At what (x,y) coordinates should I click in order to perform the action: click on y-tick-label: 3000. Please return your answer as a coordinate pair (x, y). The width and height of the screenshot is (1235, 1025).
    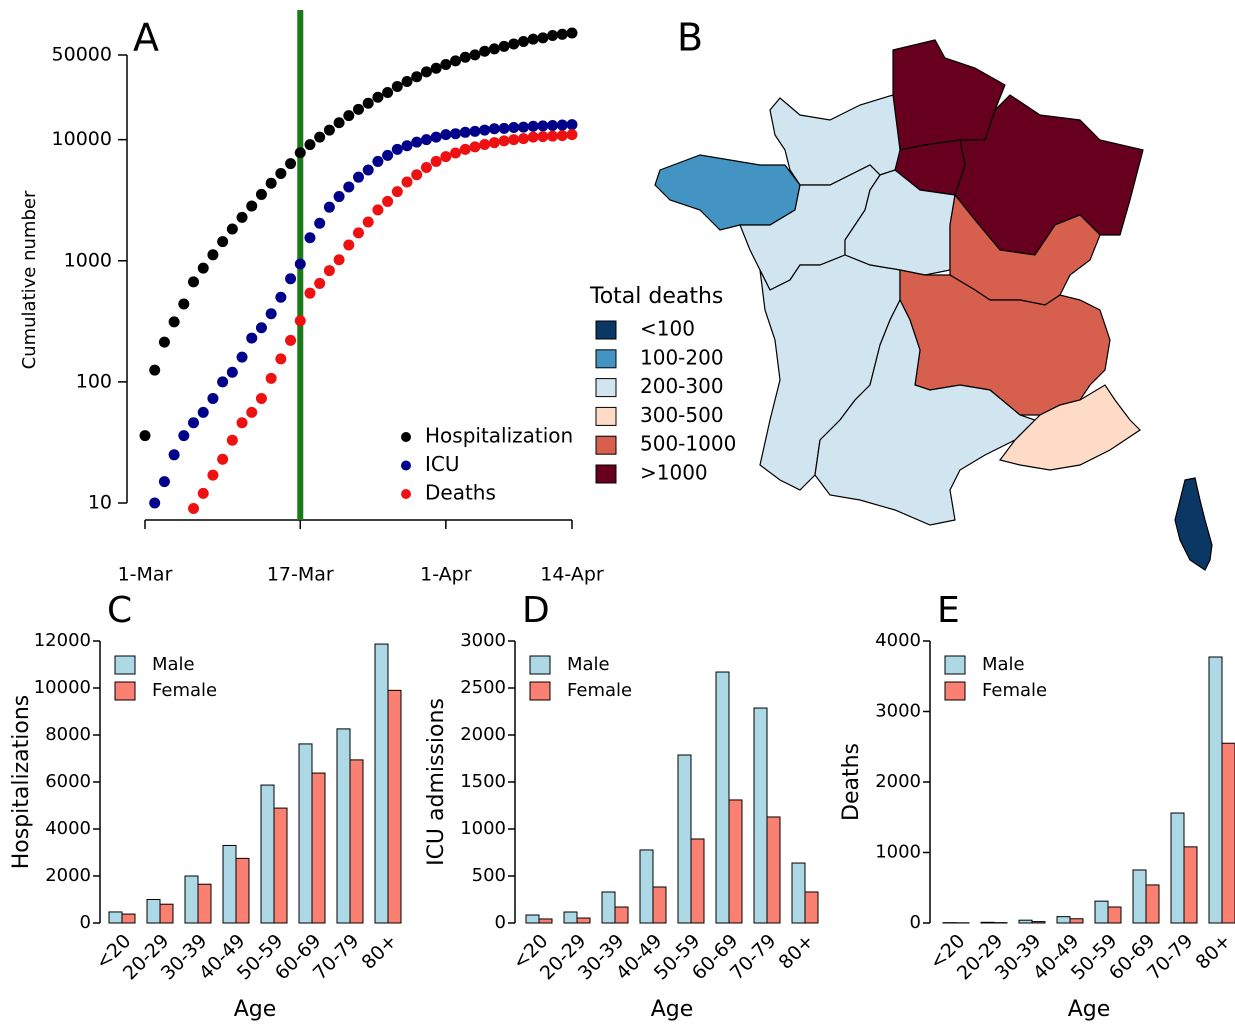
    Looking at the image, I should click on (483, 640).